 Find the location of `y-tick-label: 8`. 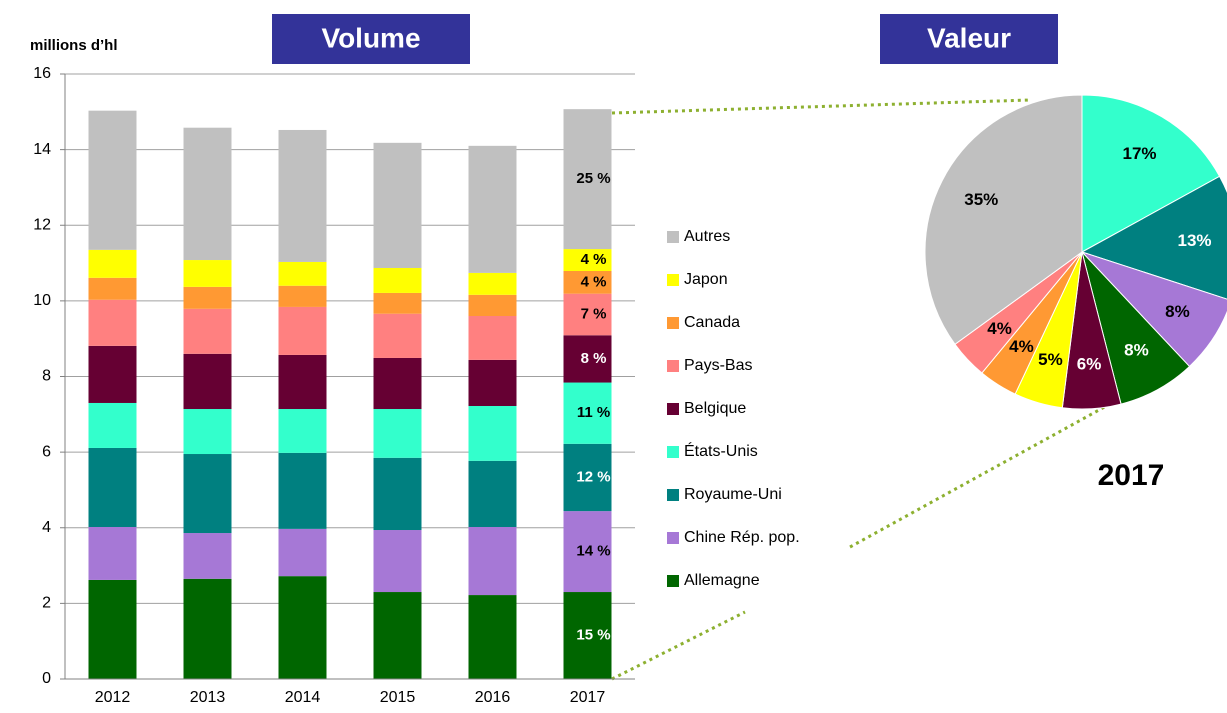

y-tick-label: 8 is located at coordinates (46, 376).